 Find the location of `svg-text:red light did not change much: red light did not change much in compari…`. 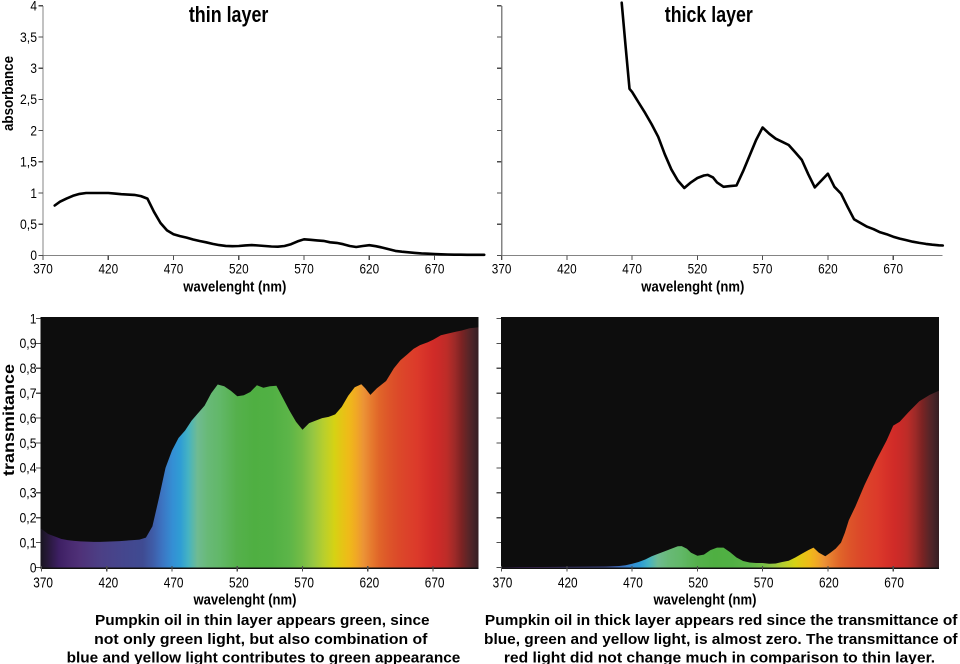

svg-text:red light did not change much: red light did not change much in compari… is located at coordinates (719, 657).